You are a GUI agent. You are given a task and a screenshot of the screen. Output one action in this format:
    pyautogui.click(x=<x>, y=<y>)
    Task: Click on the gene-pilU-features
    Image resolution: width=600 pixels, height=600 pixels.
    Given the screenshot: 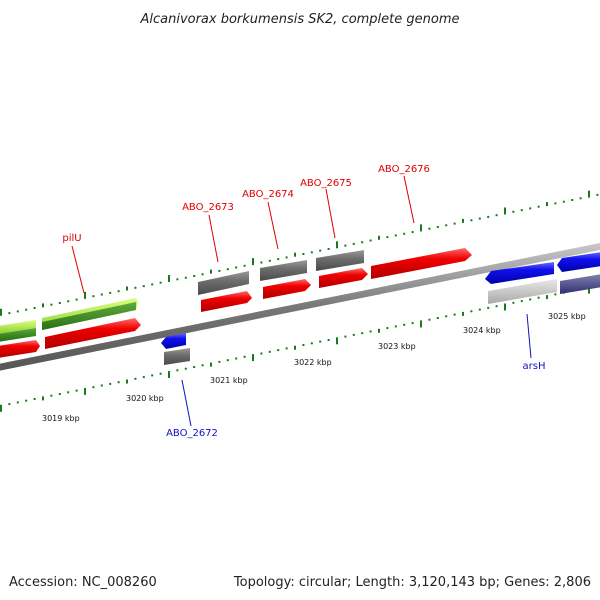 What is the action you would take?
    pyautogui.click(x=70, y=328)
    